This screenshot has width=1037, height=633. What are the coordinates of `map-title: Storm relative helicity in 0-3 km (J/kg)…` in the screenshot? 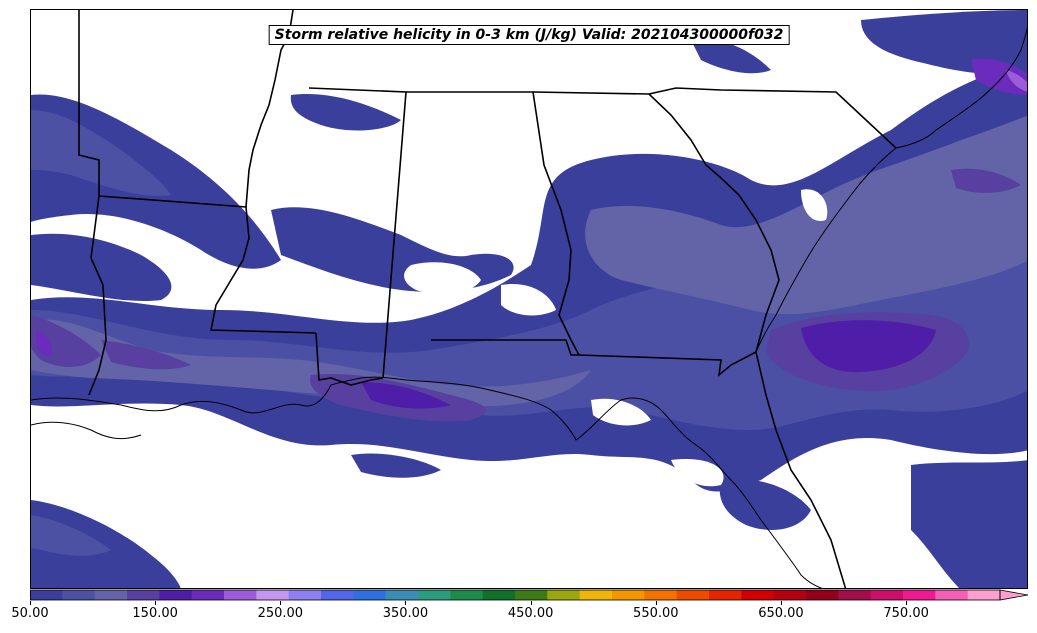 It's located at (529, 35).